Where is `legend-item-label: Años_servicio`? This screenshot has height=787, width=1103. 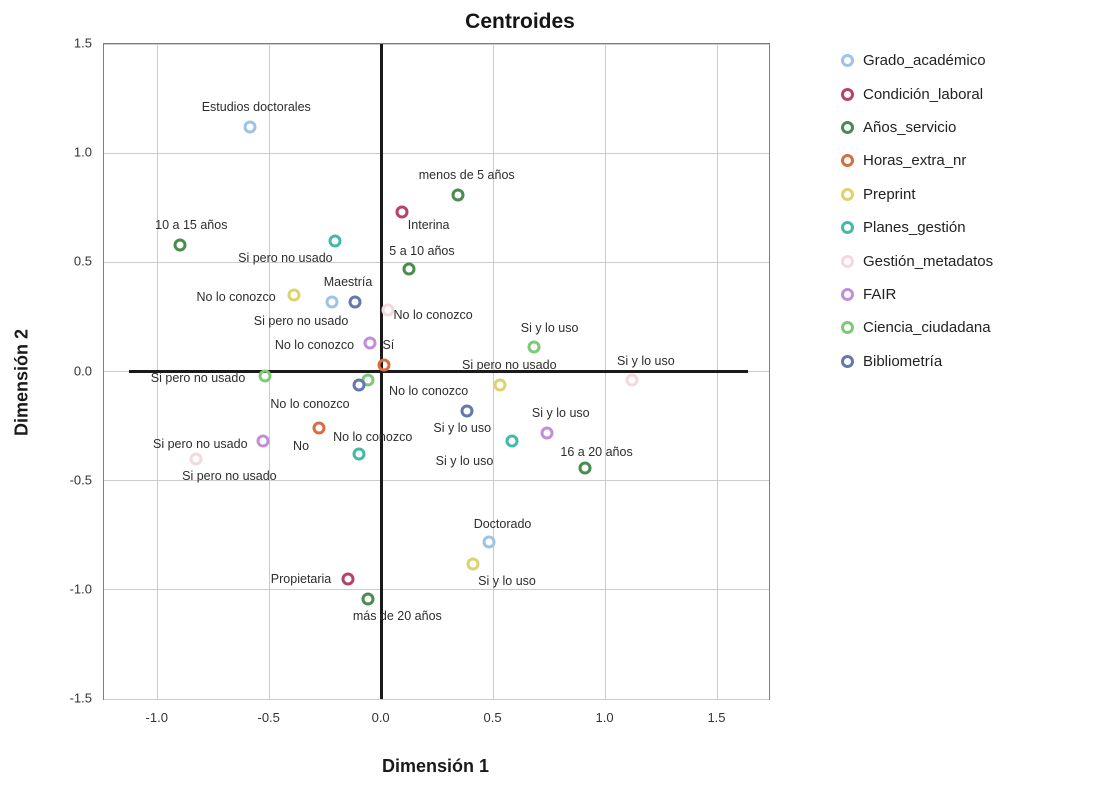 legend-item-label: Años_servicio is located at coordinates (910, 127).